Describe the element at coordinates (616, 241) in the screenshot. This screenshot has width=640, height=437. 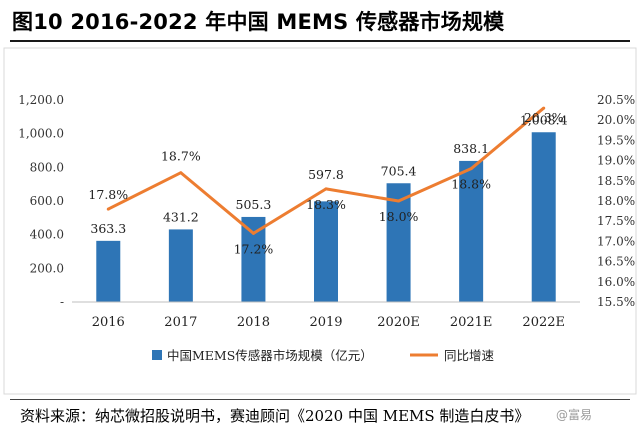
I see `right-axis-tick-label: 17.0%` at that location.